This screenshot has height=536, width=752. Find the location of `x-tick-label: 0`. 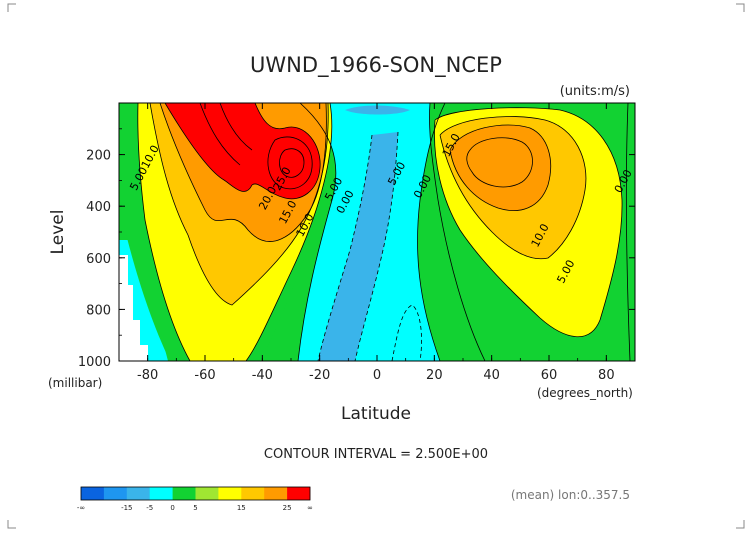

x-tick-label: 0 is located at coordinates (377, 375).